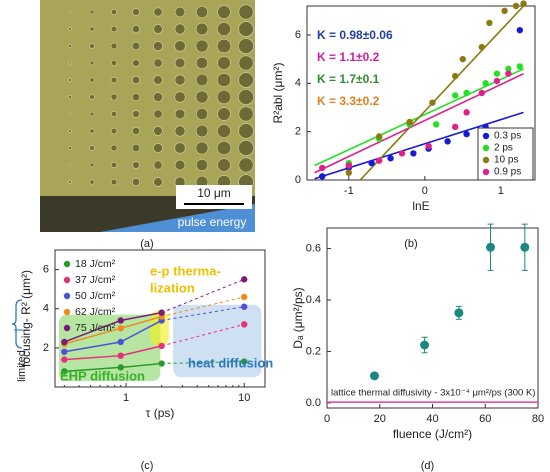  I want to click on region, so click(217, 341).